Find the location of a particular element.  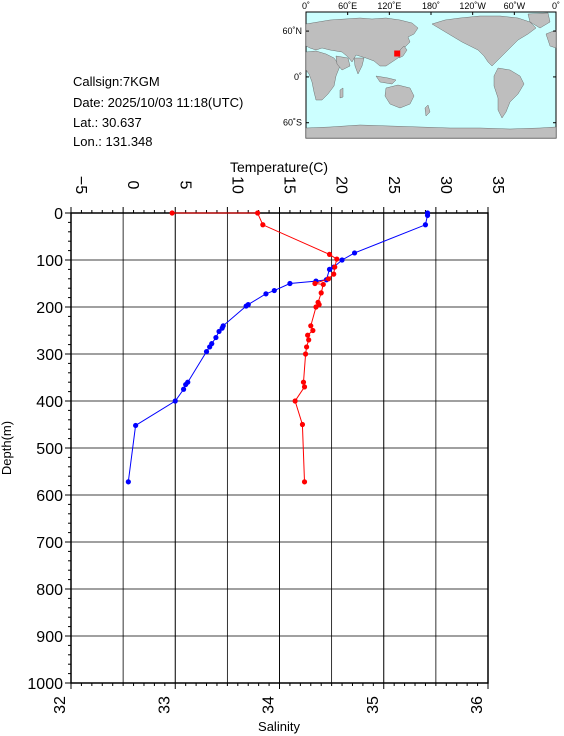

land-new-zealand is located at coordinates (427, 110).